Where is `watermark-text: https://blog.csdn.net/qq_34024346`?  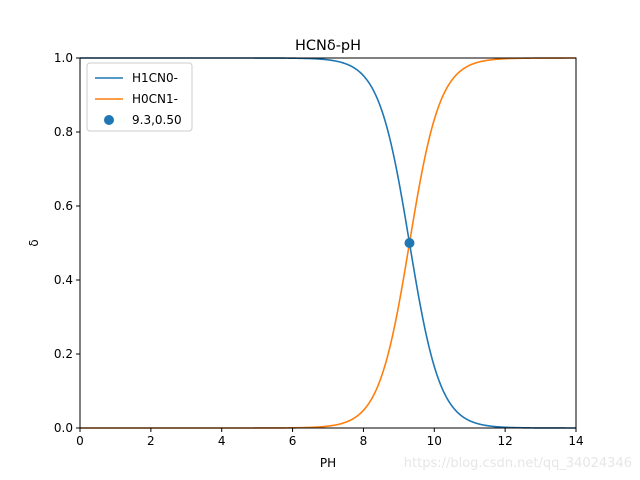
watermark-text: https://blog.csdn.net/qq_34024346 is located at coordinates (518, 463).